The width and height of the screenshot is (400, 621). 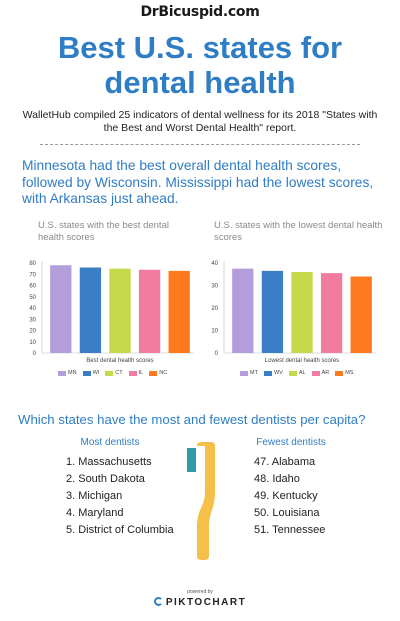 What do you see at coordinates (200, 144) in the screenshot?
I see `section-divider` at bounding box center [200, 144].